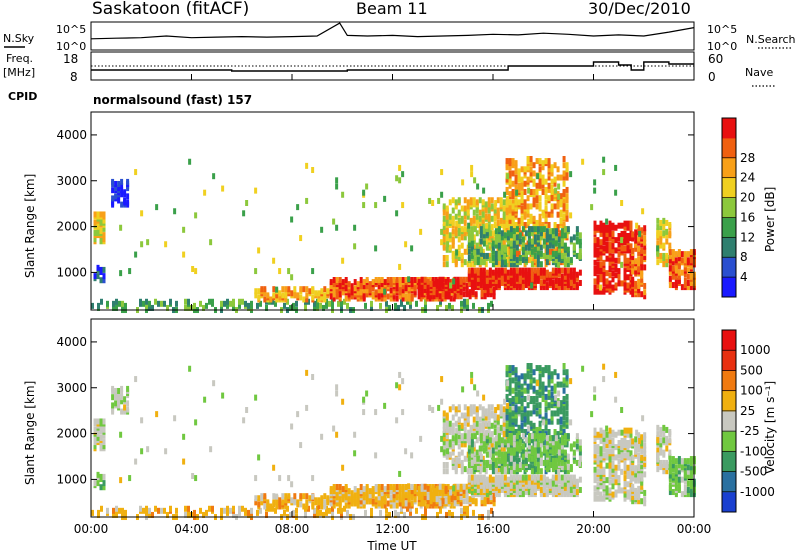 Image resolution: width=800 pixels, height=554 pixels. I want to click on nsearch-label: N.Search, so click(771, 39).